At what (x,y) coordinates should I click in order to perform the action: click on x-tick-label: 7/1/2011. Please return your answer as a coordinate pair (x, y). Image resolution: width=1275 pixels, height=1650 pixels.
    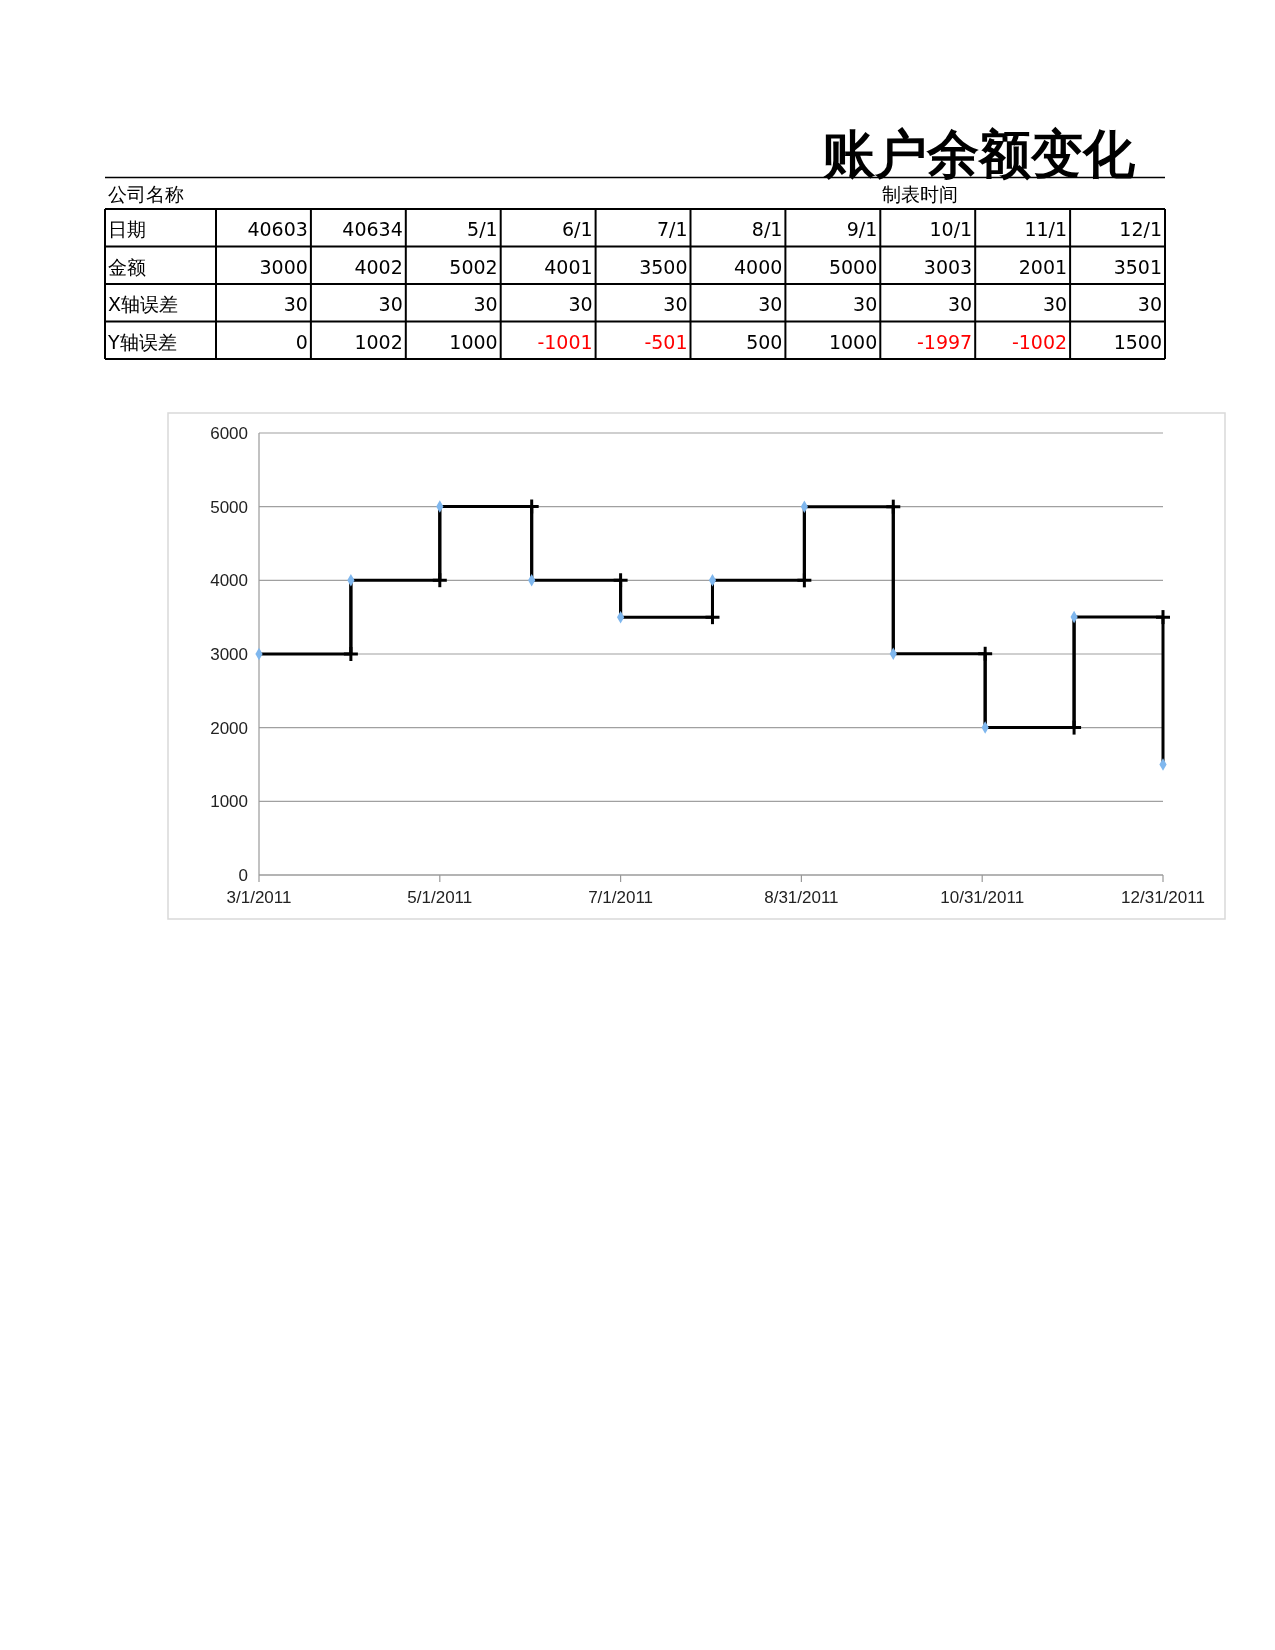
    Looking at the image, I should click on (621, 897).